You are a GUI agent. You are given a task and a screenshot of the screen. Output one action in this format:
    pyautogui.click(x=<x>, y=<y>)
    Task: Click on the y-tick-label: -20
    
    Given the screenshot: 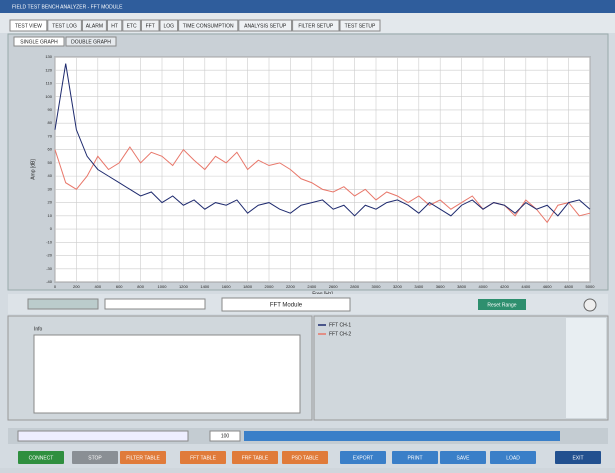 What is the action you would take?
    pyautogui.click(x=49, y=255)
    